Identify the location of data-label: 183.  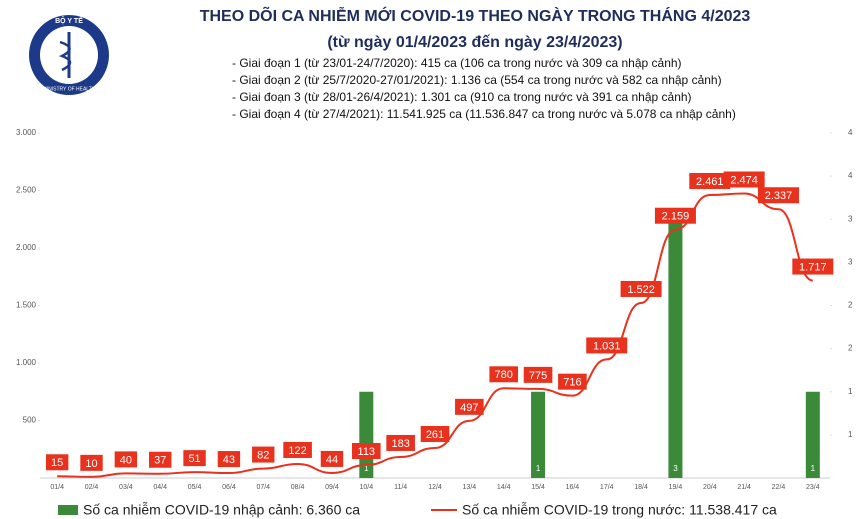
(400, 442).